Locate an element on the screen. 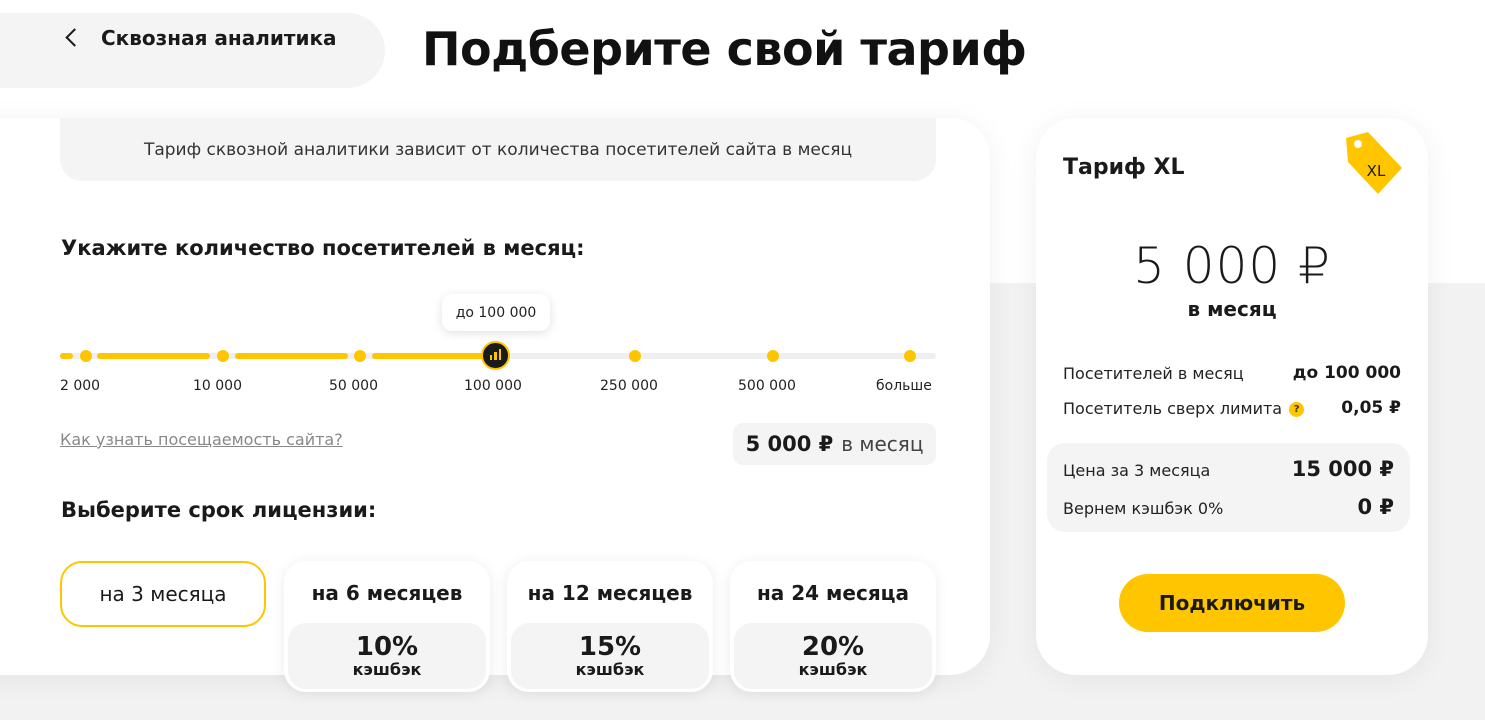 The image size is (1485, 720). extra-visitor-label: Посетитель сверх лимита ? is located at coordinates (1184, 408).